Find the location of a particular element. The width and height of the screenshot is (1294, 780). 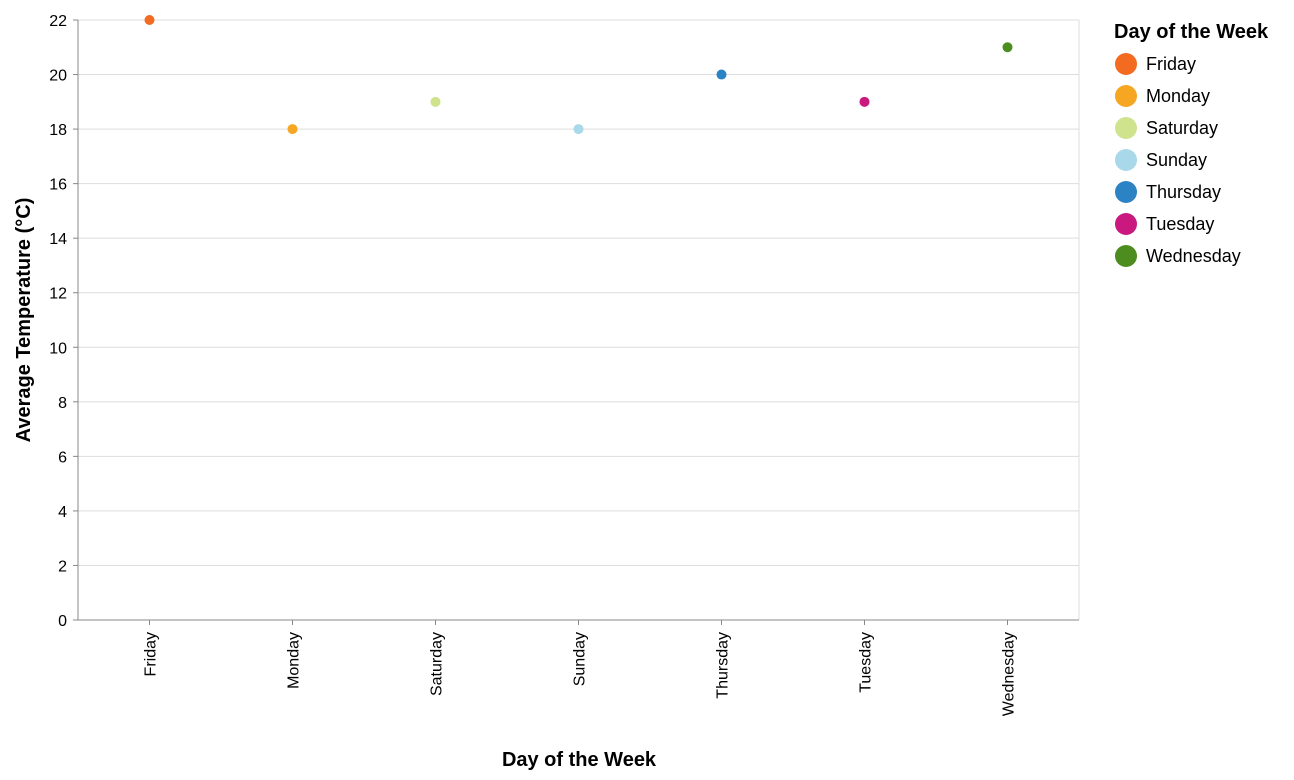

y-tick-label: 14 is located at coordinates (58, 239).